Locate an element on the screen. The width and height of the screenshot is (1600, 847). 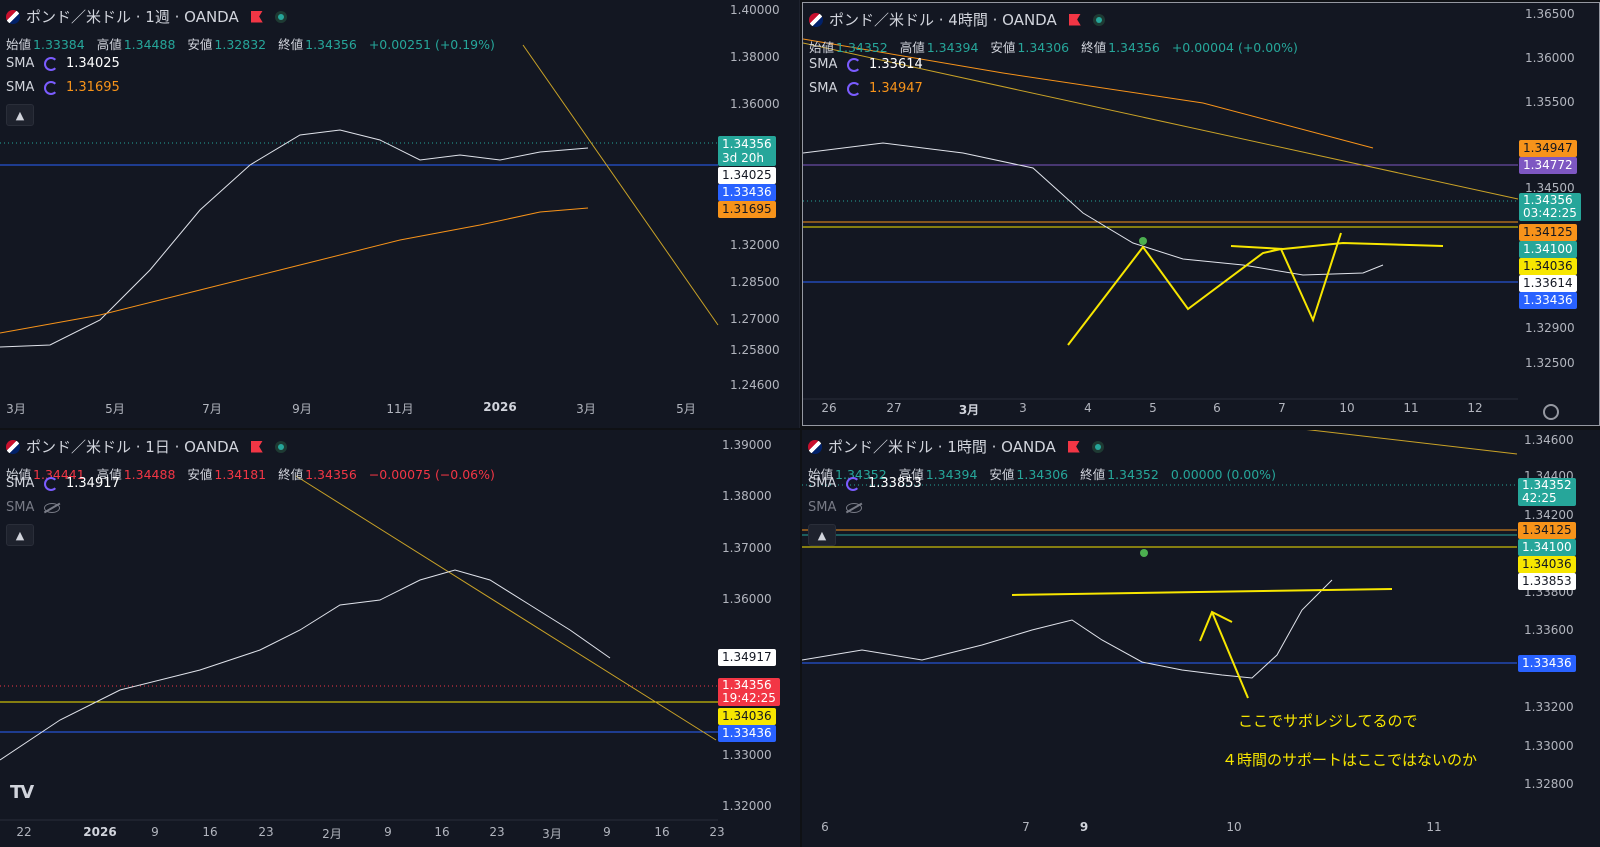
time-axis-label: 5月 is located at coordinates (686, 409).